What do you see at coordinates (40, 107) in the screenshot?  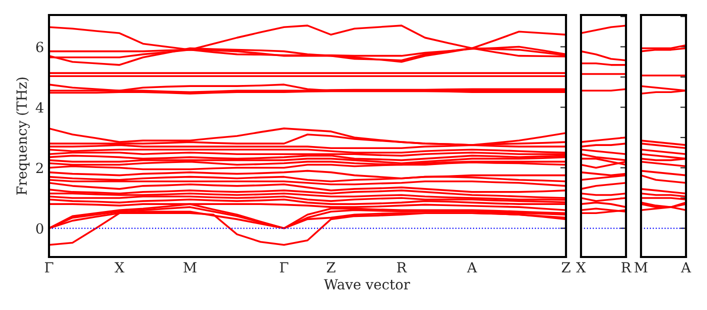 I see `y-tick-label: 4` at bounding box center [40, 107].